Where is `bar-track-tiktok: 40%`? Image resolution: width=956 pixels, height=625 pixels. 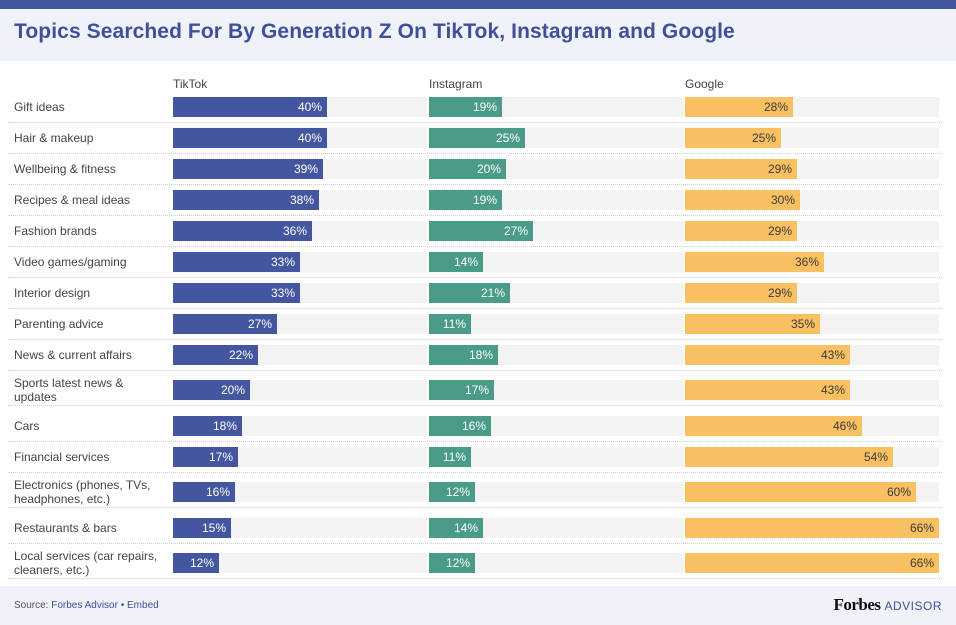
bar-track-tiktok: 40% is located at coordinates (300, 107).